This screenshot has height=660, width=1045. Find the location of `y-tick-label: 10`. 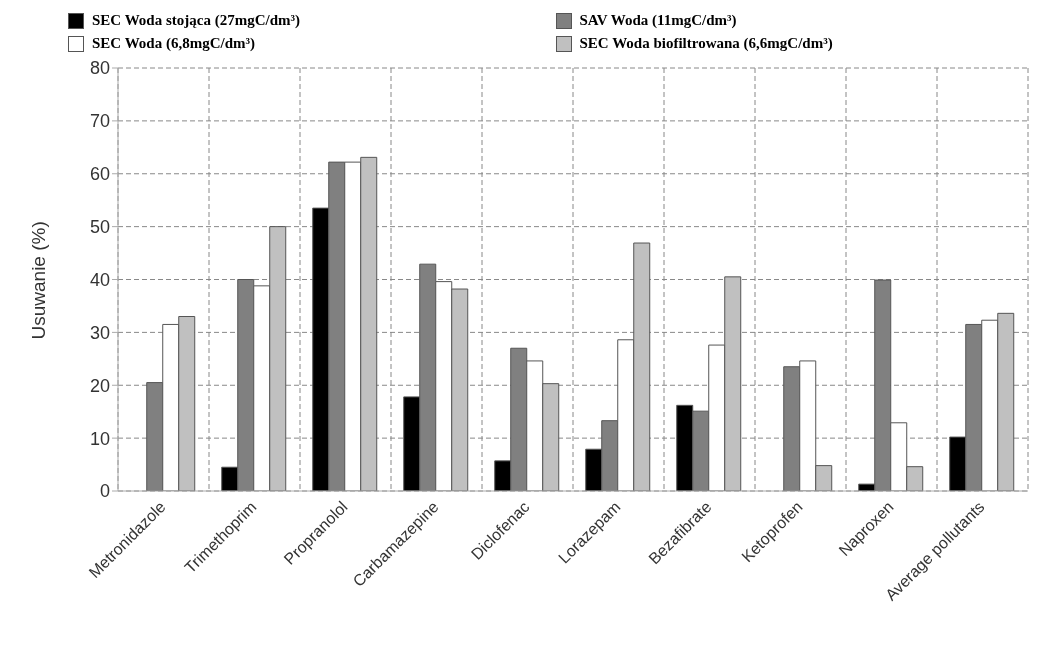

y-tick-label: 10 is located at coordinates (99, 438).